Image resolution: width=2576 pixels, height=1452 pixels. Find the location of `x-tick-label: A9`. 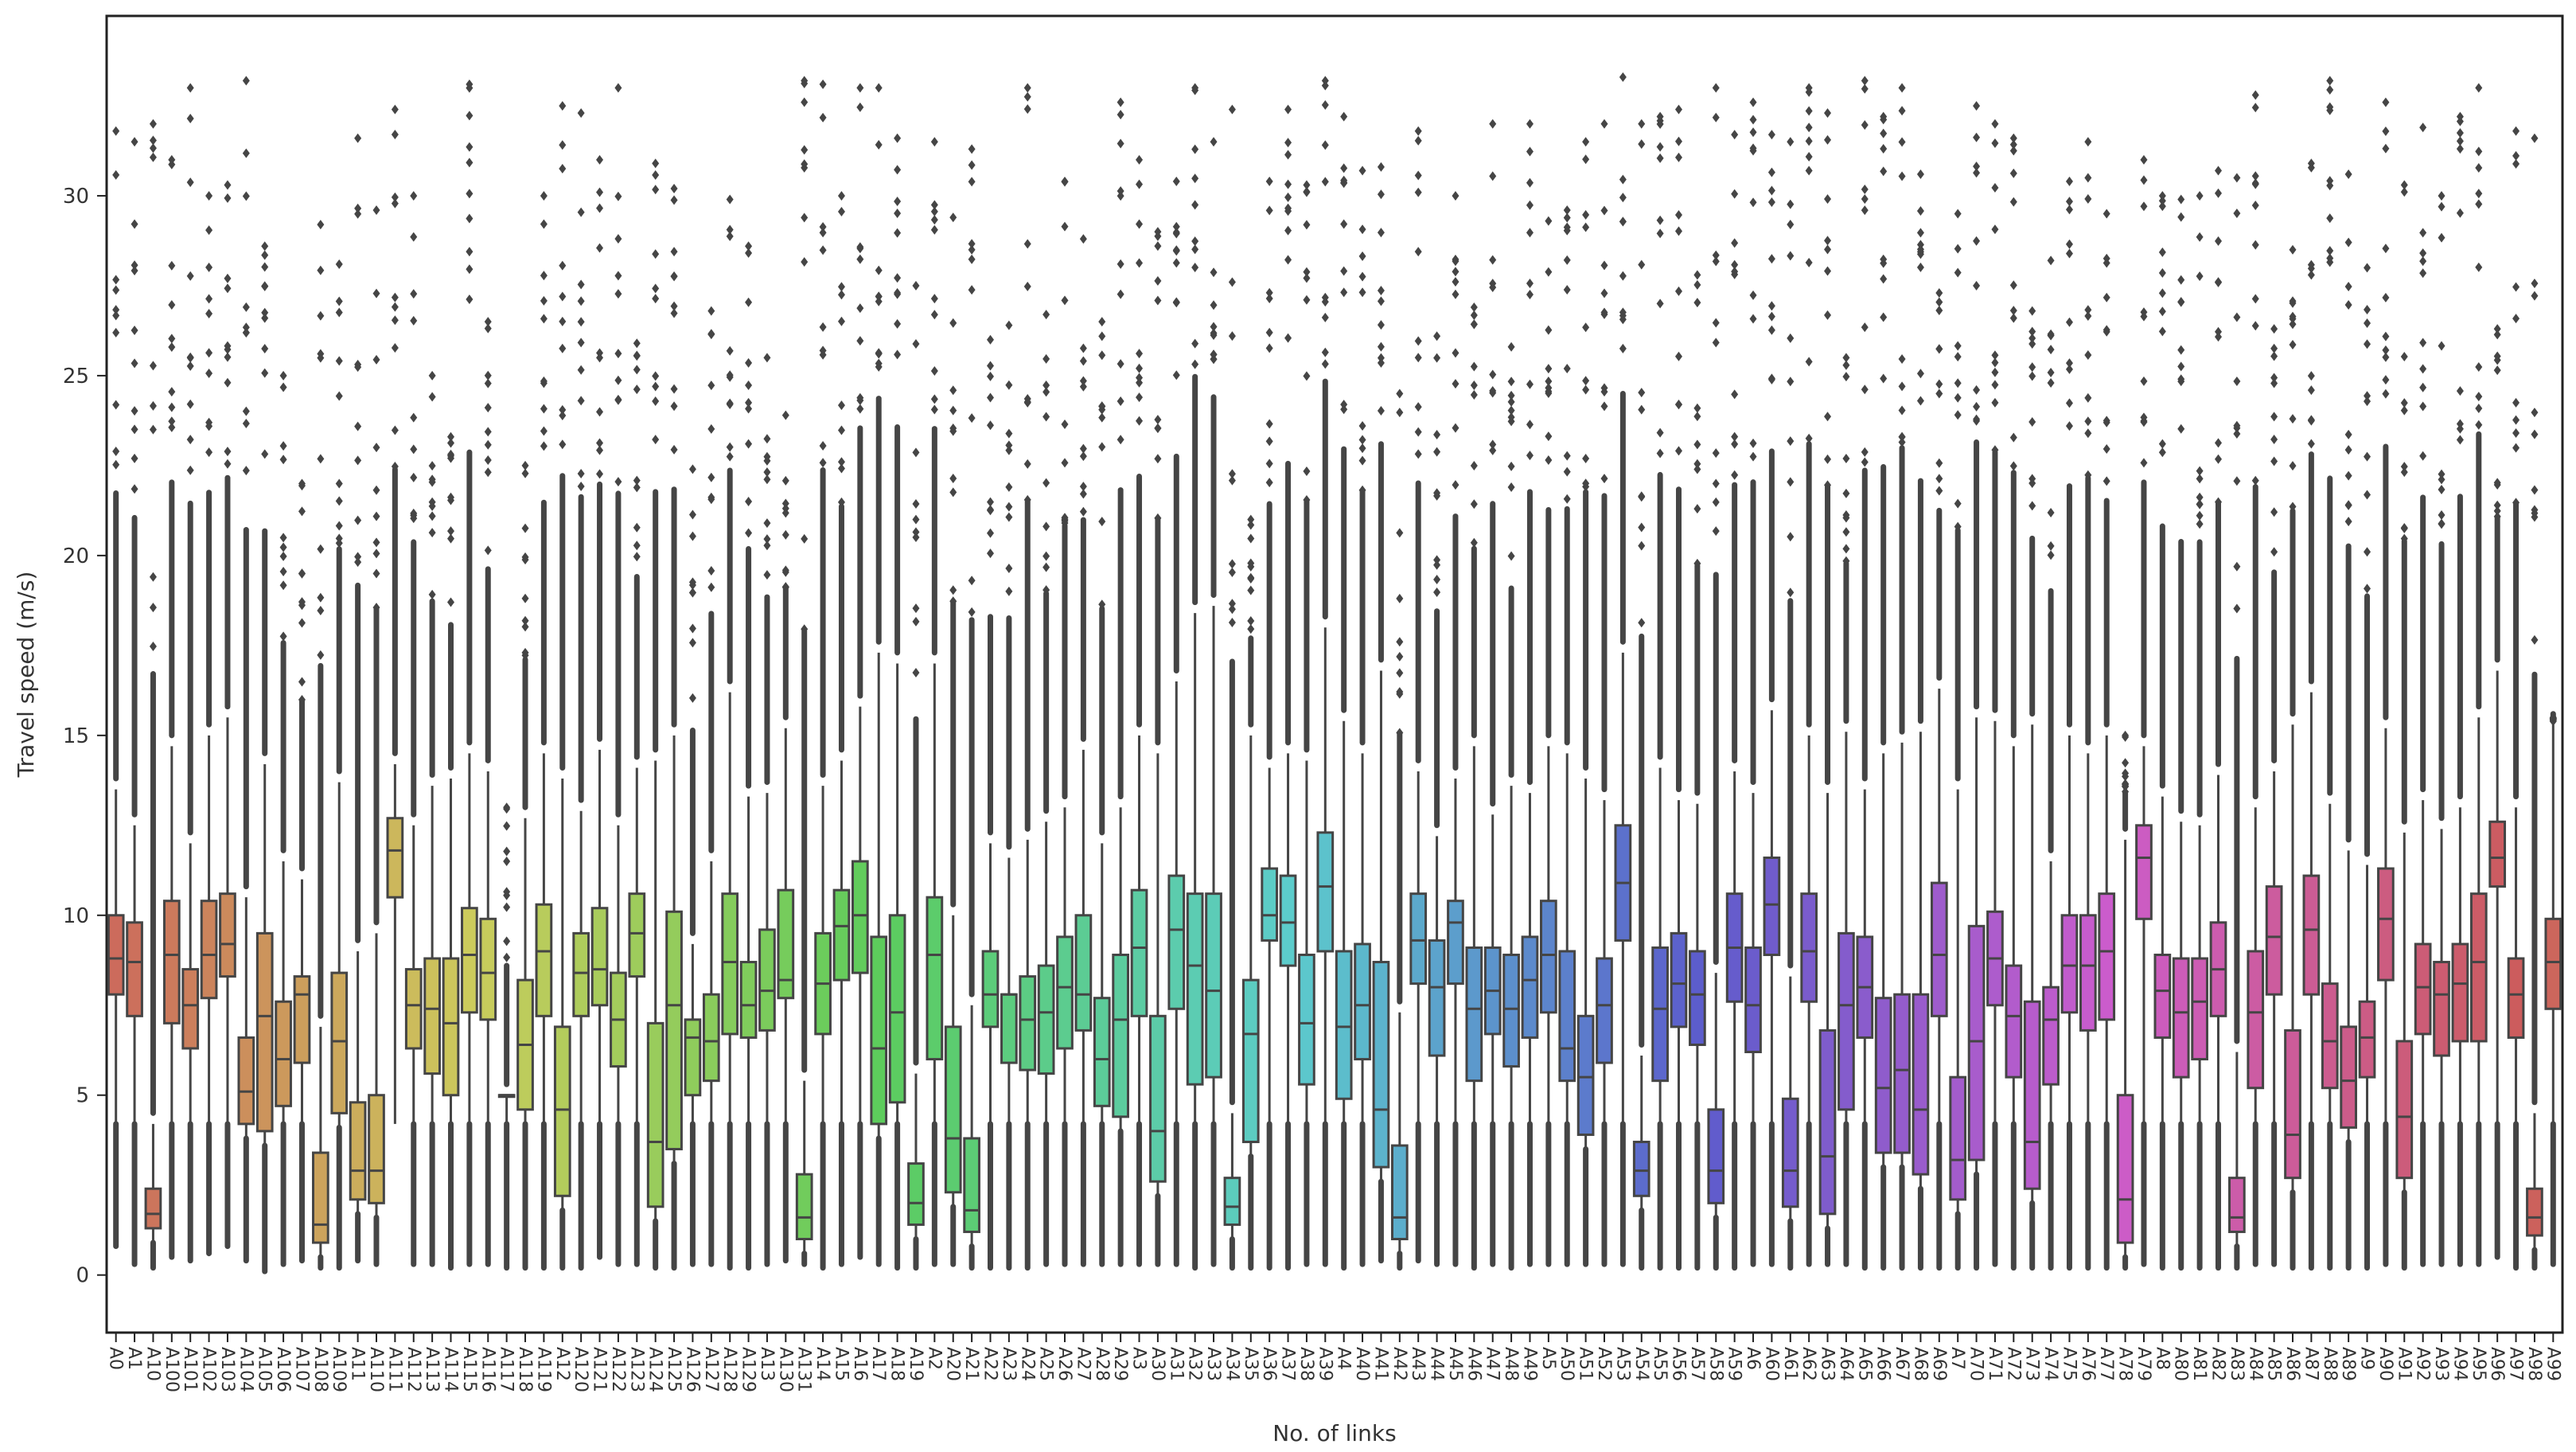

x-tick-label: A9 is located at coordinates (2367, 1358).